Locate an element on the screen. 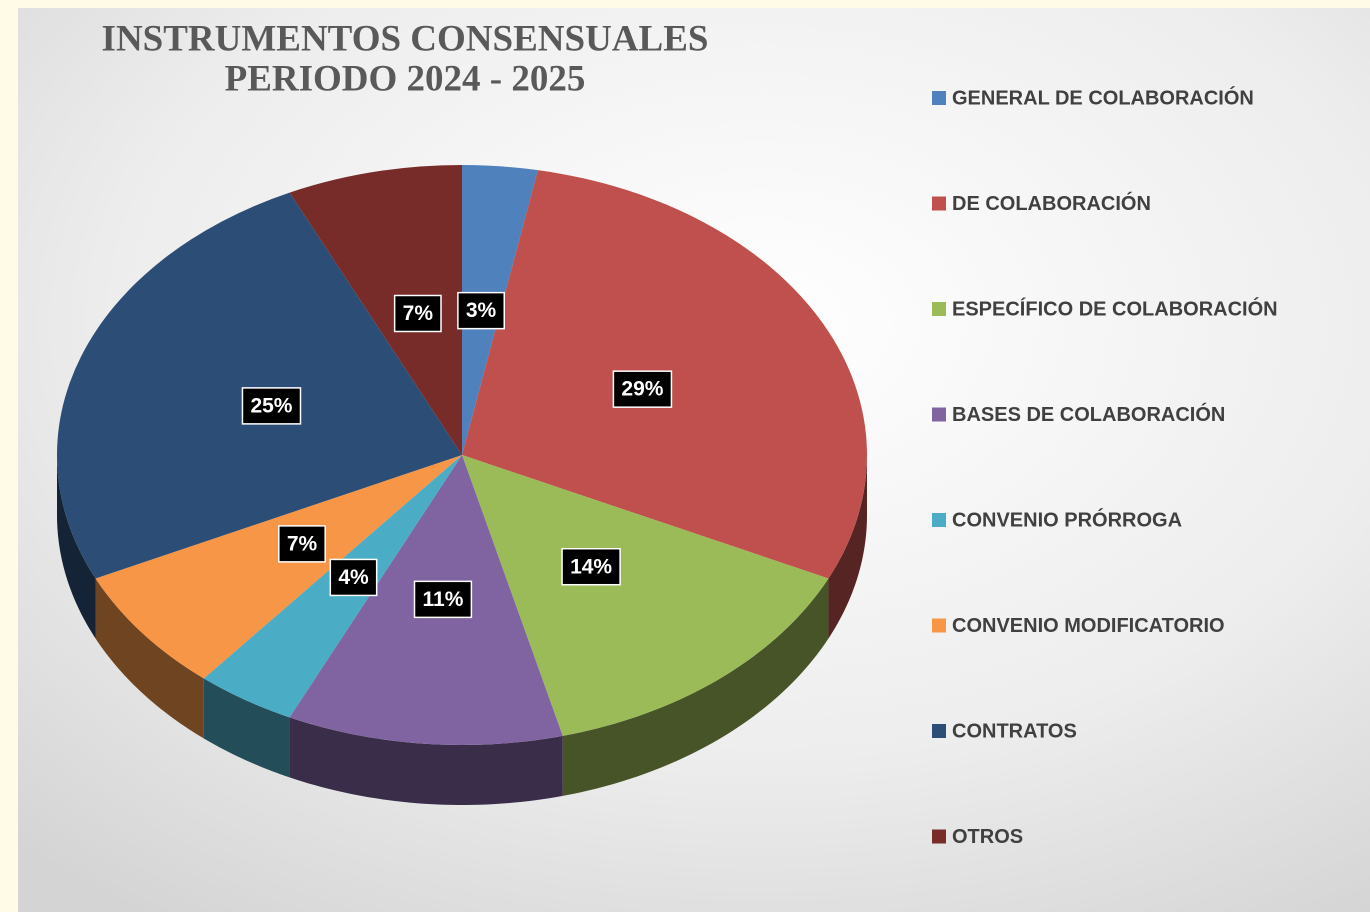 This screenshot has height=912, width=1370. data-label: 4% is located at coordinates (353, 577).